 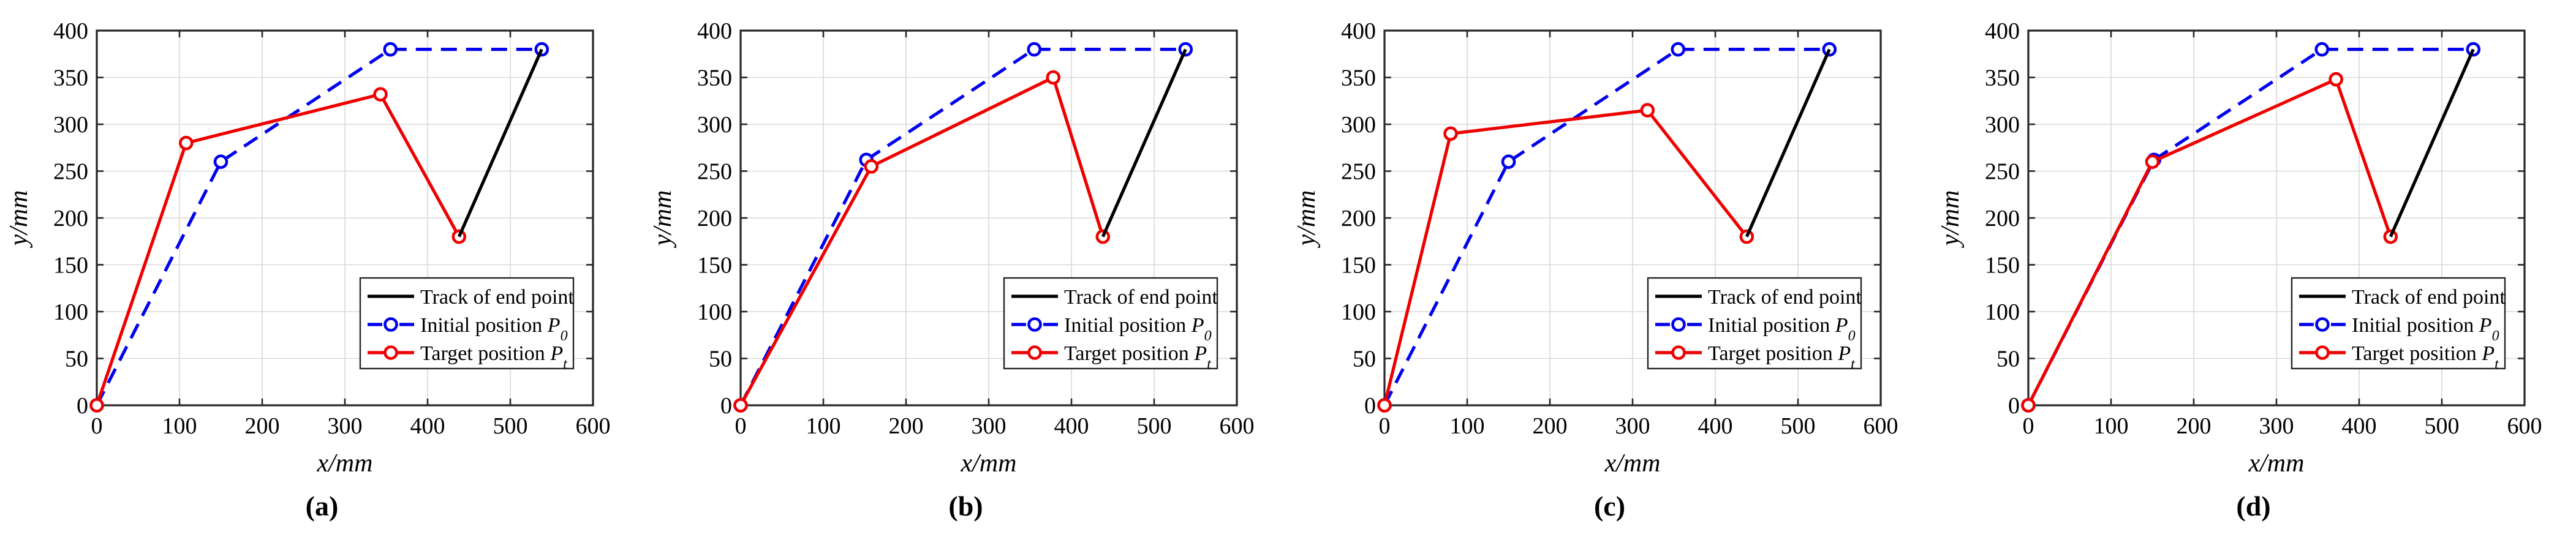 What do you see at coordinates (2276, 218) in the screenshot?
I see `grid-lines` at bounding box center [2276, 218].